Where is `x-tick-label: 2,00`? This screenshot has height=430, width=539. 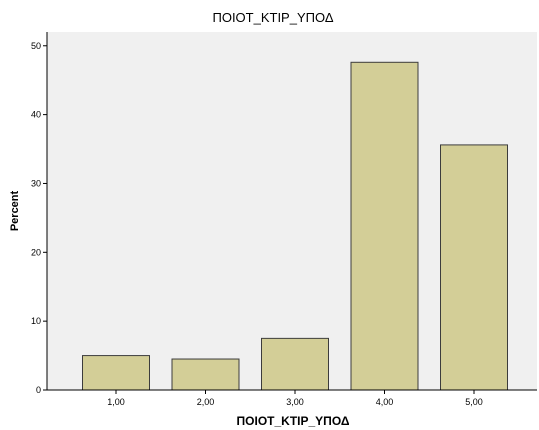 x-tick-label: 2,00 is located at coordinates (206, 402).